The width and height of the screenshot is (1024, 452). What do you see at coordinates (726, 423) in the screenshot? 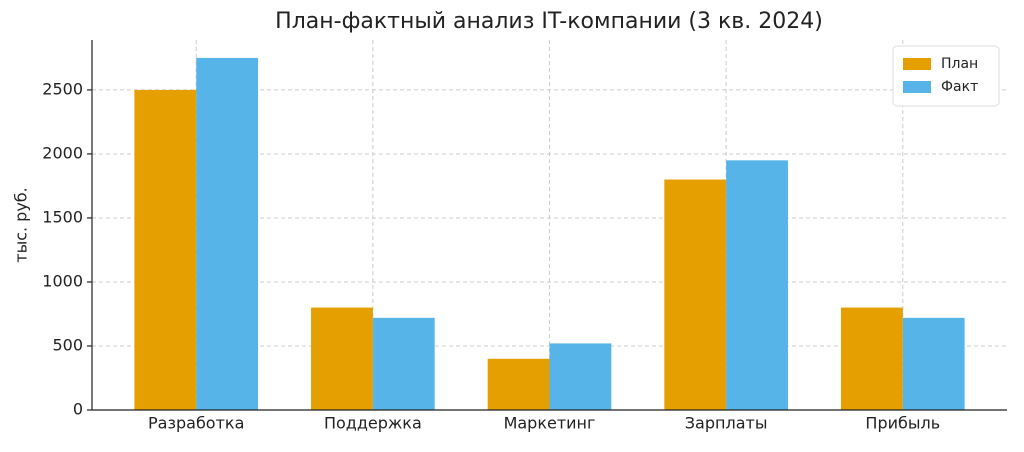
I see `x-tick-label: Зарплаты` at bounding box center [726, 423].